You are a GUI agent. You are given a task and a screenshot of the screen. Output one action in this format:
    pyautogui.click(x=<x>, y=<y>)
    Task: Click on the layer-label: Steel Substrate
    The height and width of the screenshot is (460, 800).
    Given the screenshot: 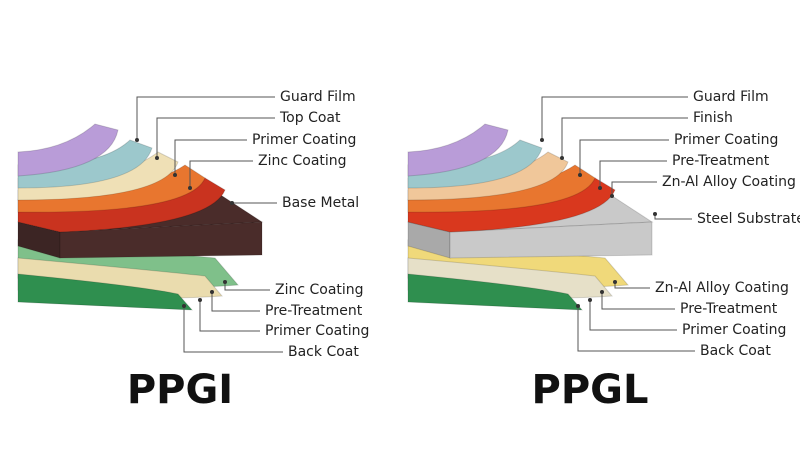 What is the action you would take?
    pyautogui.click(x=748, y=219)
    